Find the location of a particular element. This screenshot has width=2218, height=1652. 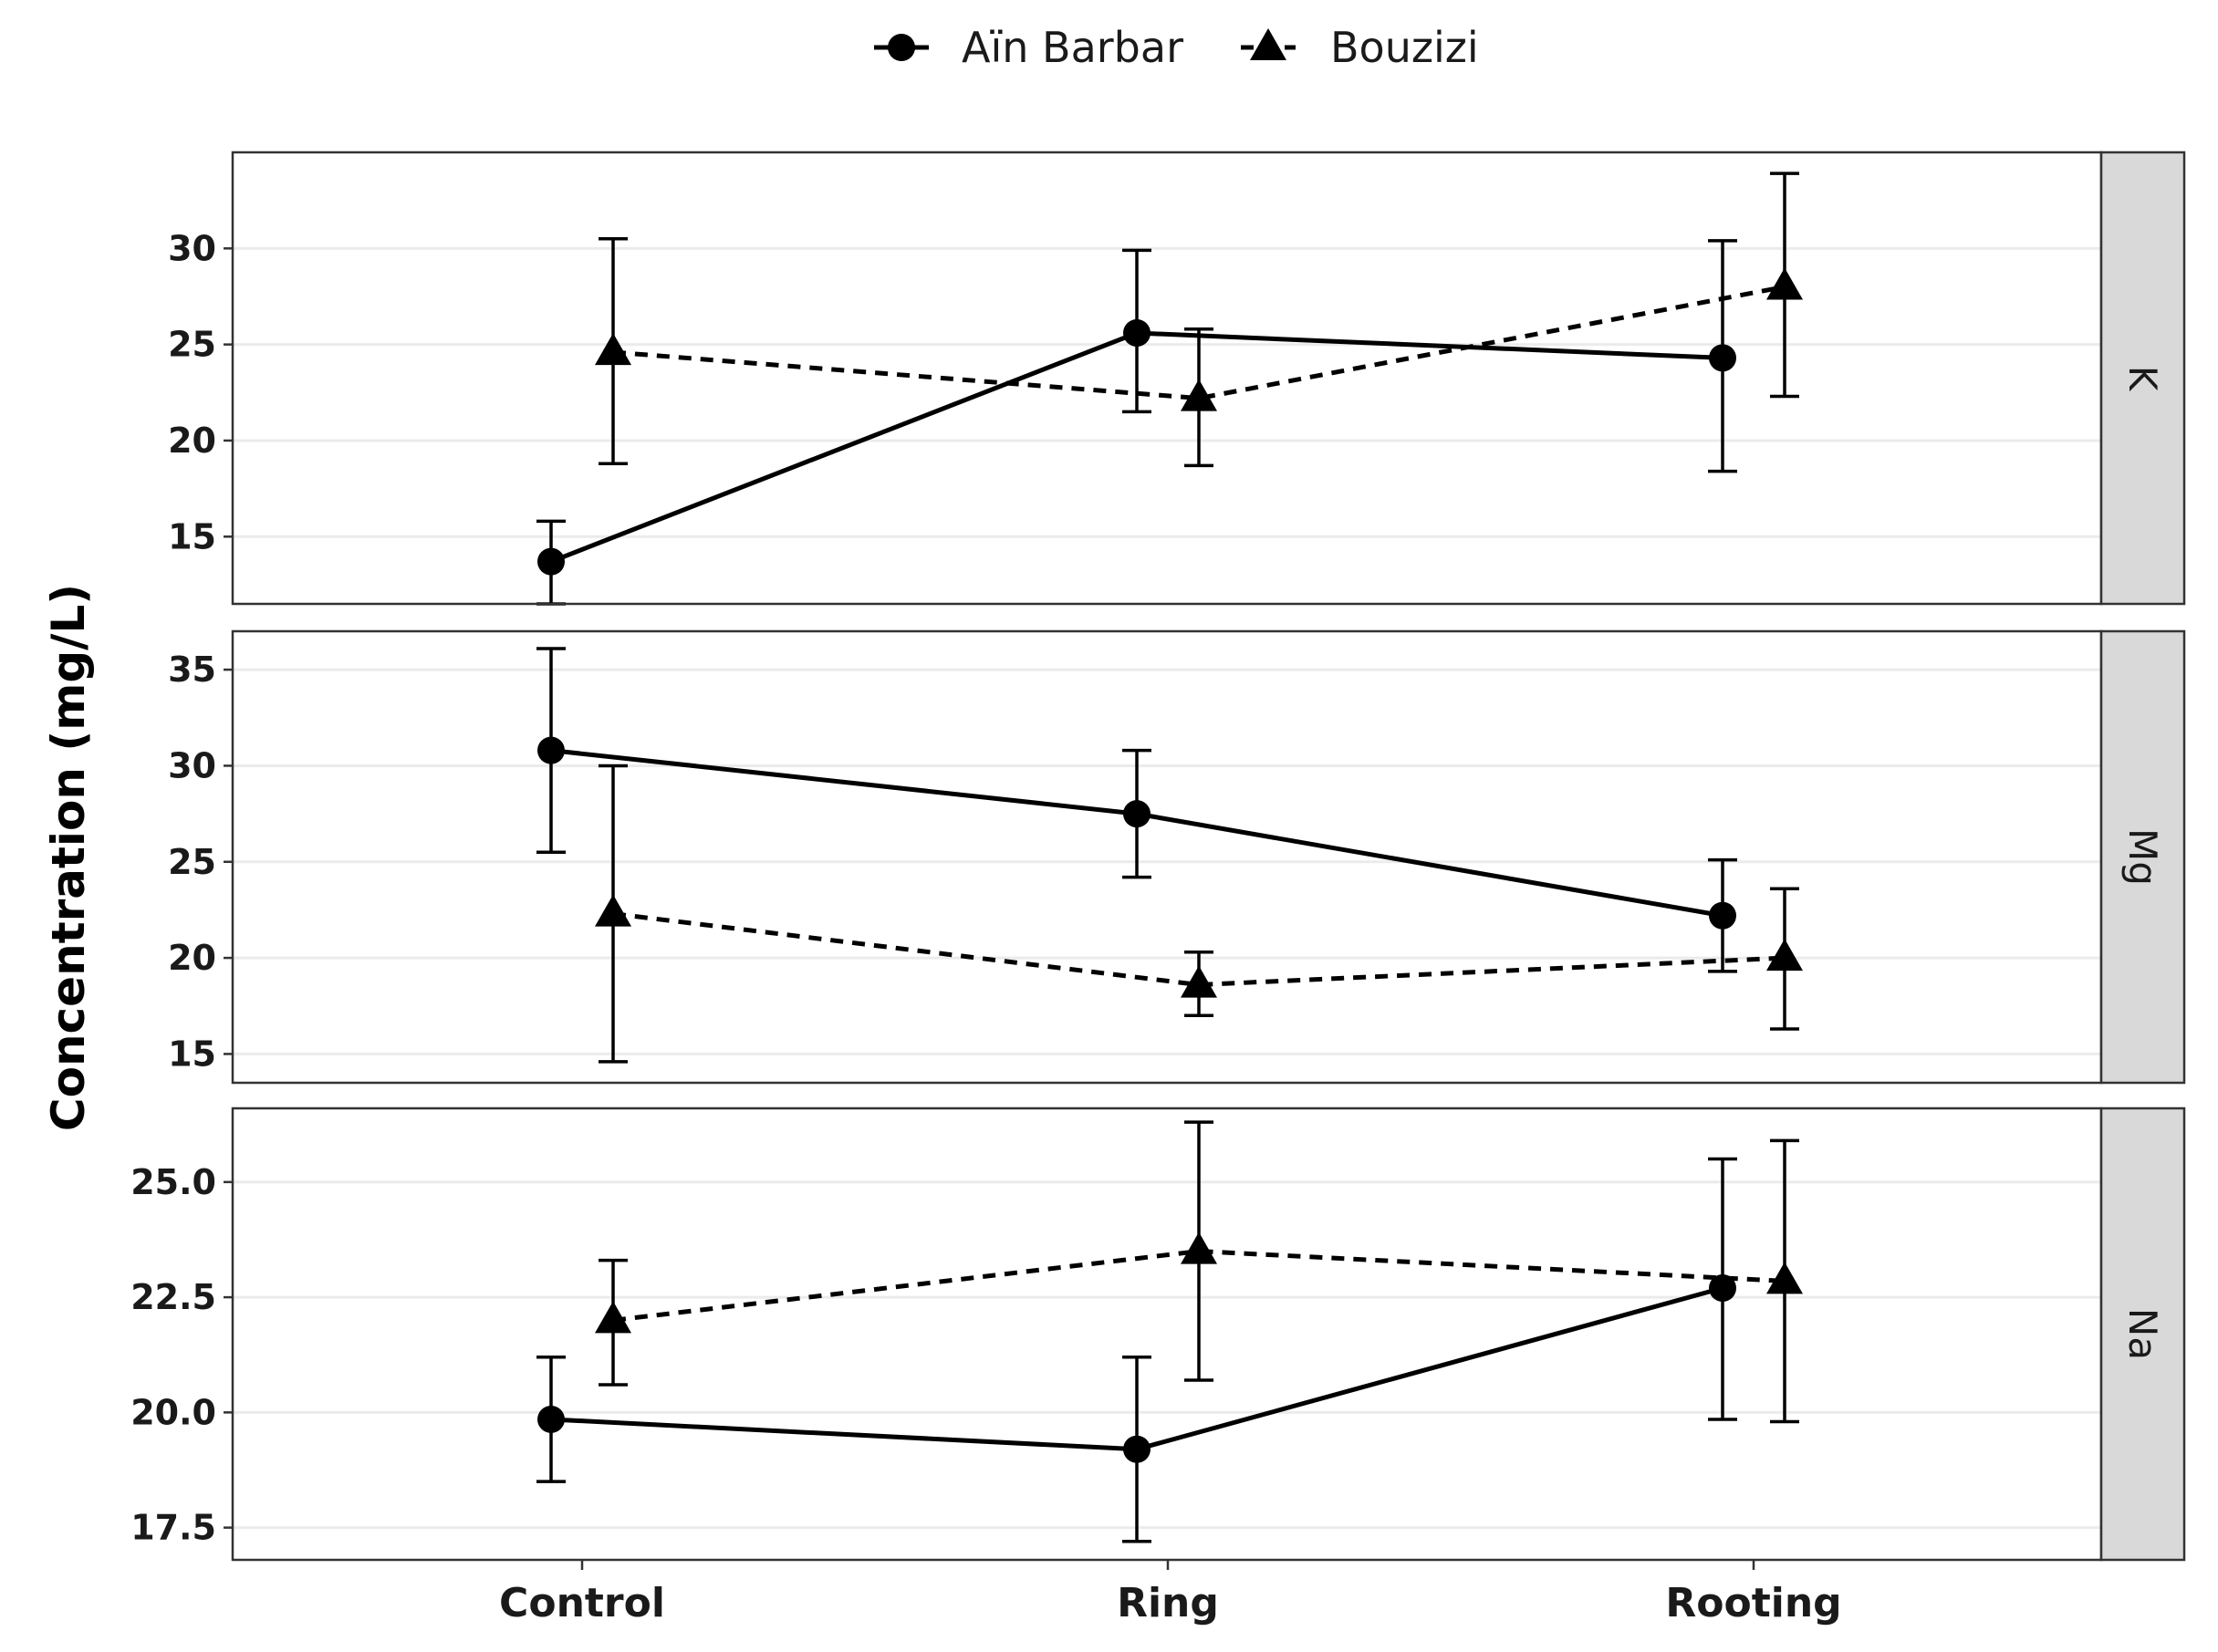

legend-key-ain-barbar is located at coordinates (901, 48).